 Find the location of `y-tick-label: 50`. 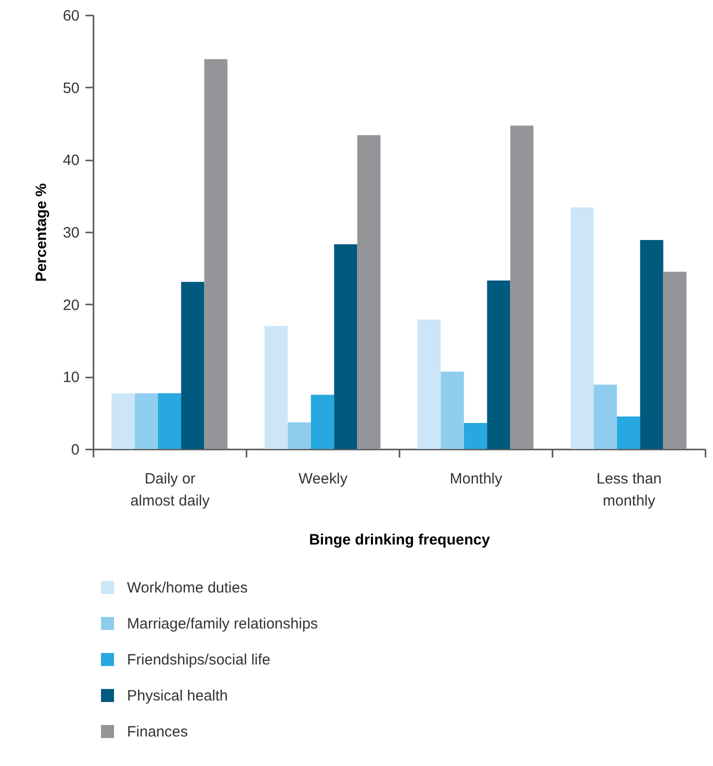

y-tick-label: 50 is located at coordinates (71, 88).